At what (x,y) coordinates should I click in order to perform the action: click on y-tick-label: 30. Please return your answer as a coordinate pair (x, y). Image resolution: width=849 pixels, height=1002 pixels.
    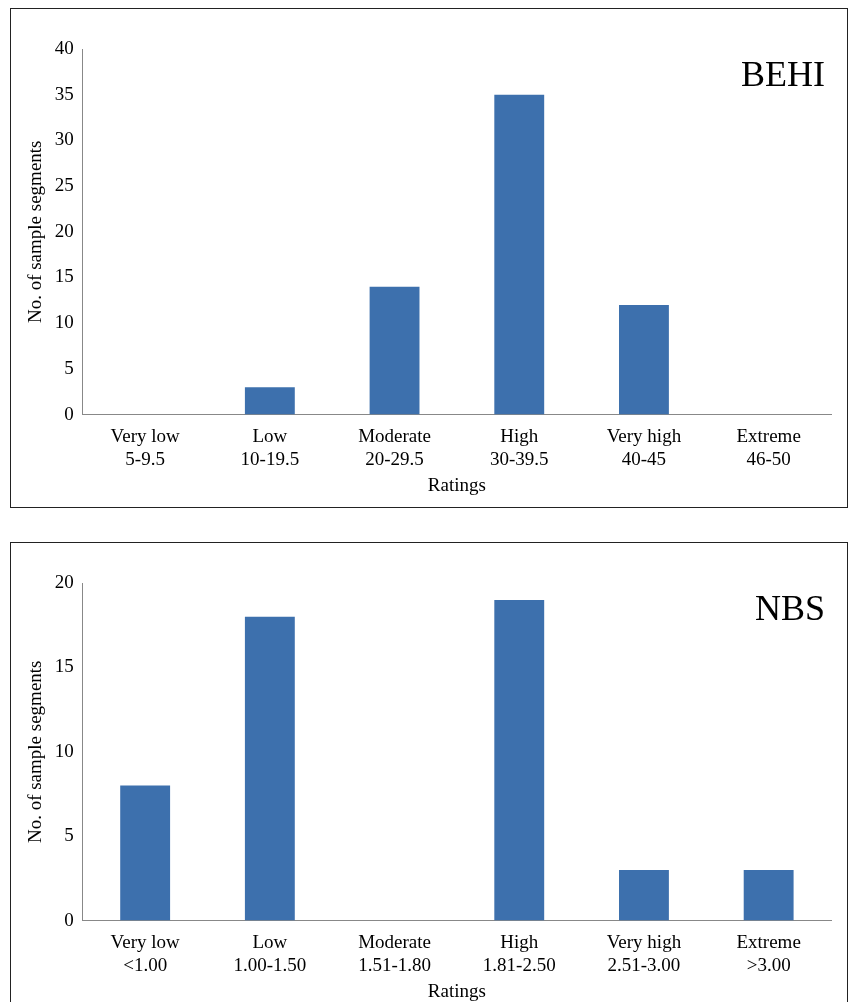
    Looking at the image, I should click on (64, 139).